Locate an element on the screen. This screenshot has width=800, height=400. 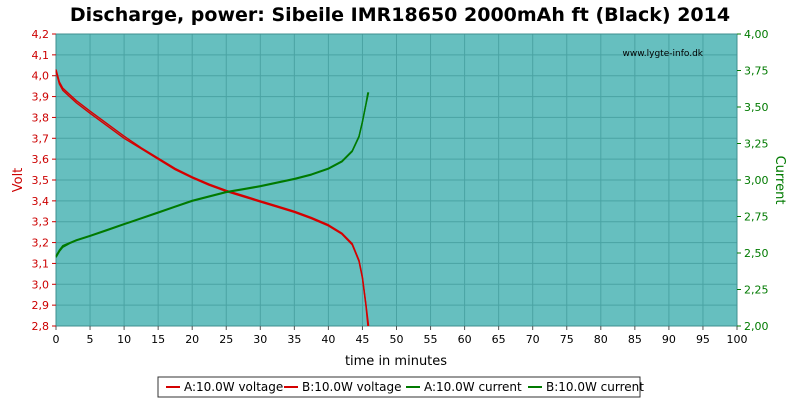
x-tick-label: 20 is located at coordinates (192, 339).